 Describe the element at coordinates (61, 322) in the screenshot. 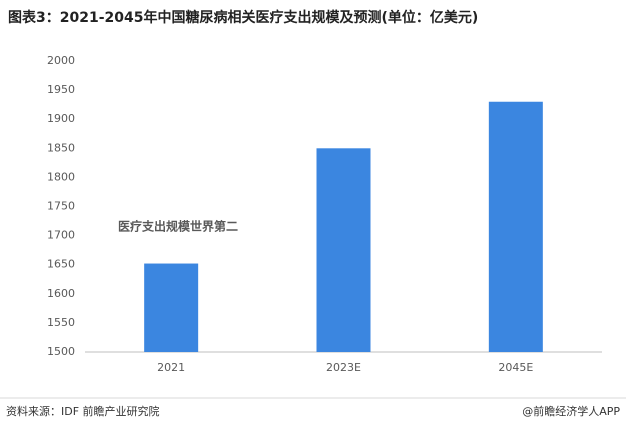

I see `y-tick-label: 1550` at that location.